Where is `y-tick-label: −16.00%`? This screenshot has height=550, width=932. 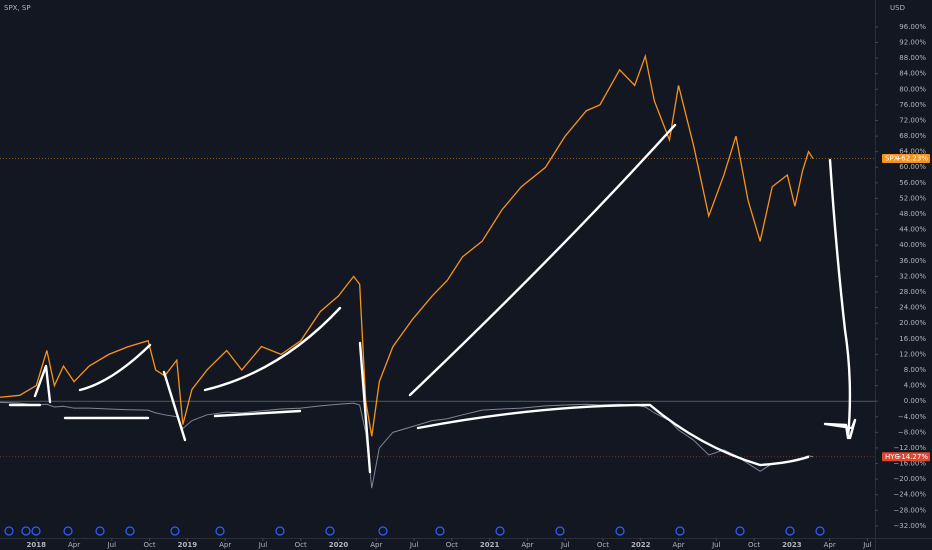
y-tick-label: −16.00% is located at coordinates (909, 464).